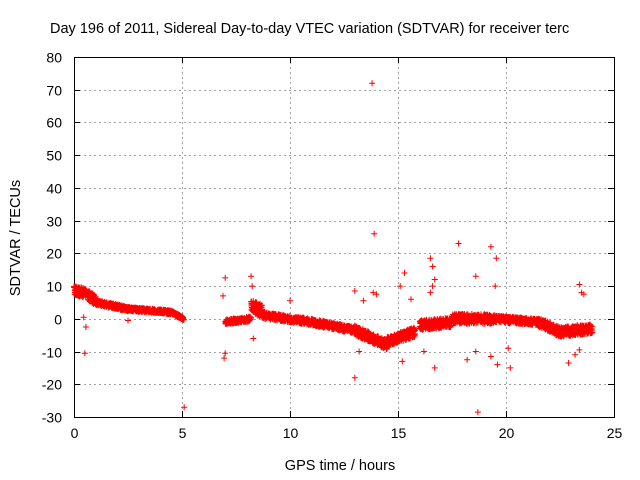 The image size is (640, 480). I want to click on y-tick-label: 70, so click(54, 91).